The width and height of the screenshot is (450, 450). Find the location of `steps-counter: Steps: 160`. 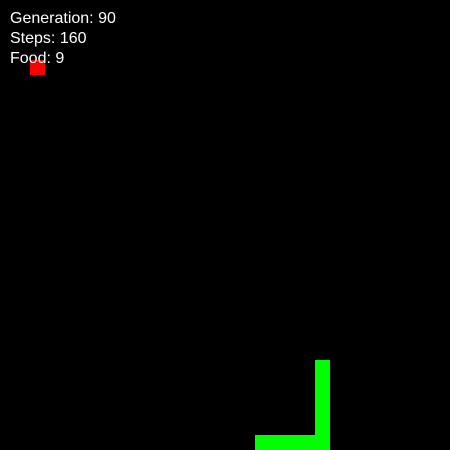

steps-counter: Steps: 160 is located at coordinates (48, 39).